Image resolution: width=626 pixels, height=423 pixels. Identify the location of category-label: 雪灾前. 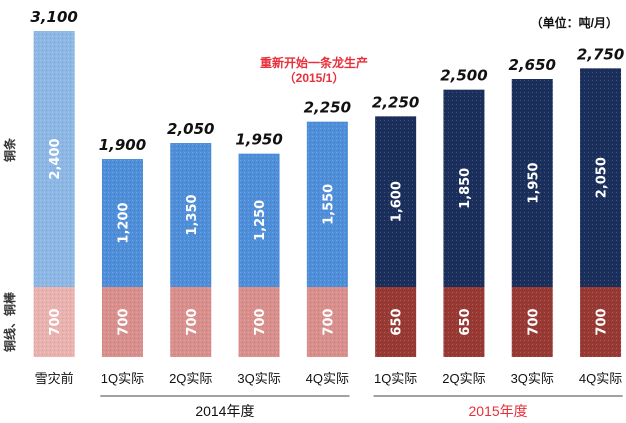
(54, 378).